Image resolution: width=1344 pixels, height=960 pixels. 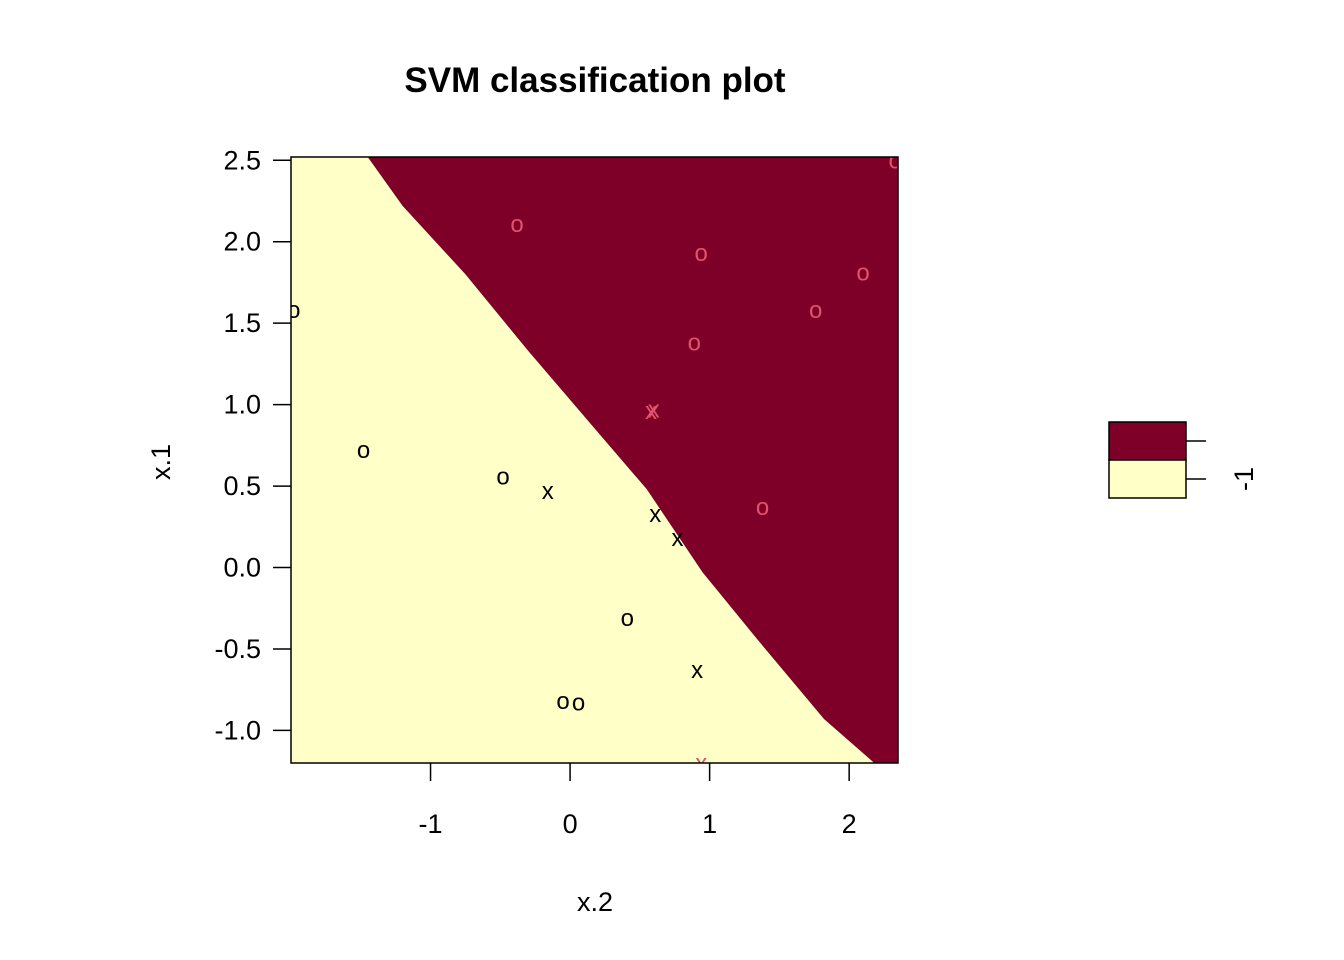 What do you see at coordinates (242, 405) in the screenshot?
I see `y-tick-label: 1.0` at bounding box center [242, 405].